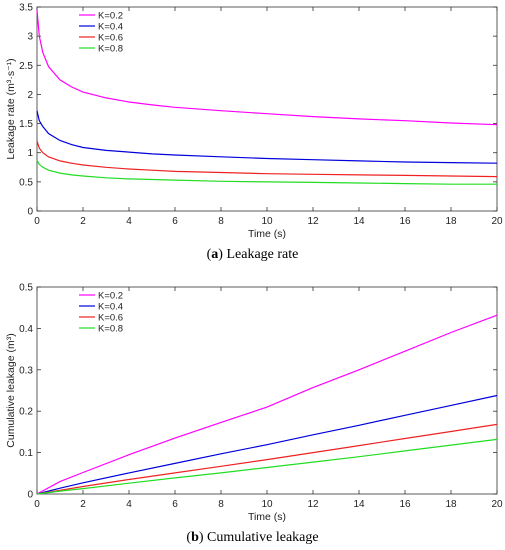 This screenshot has width=505, height=550. Describe the element at coordinates (26, 8) in the screenshot. I see `y-tick-label: 3.5` at that location.